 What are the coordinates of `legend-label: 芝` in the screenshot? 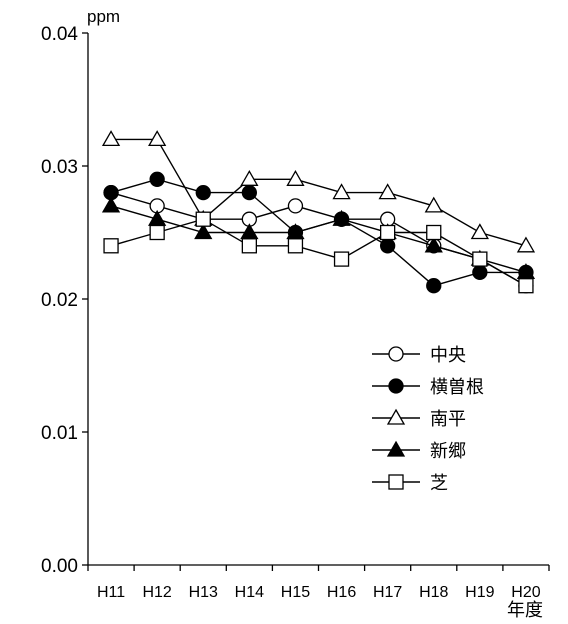 It's located at (439, 483).